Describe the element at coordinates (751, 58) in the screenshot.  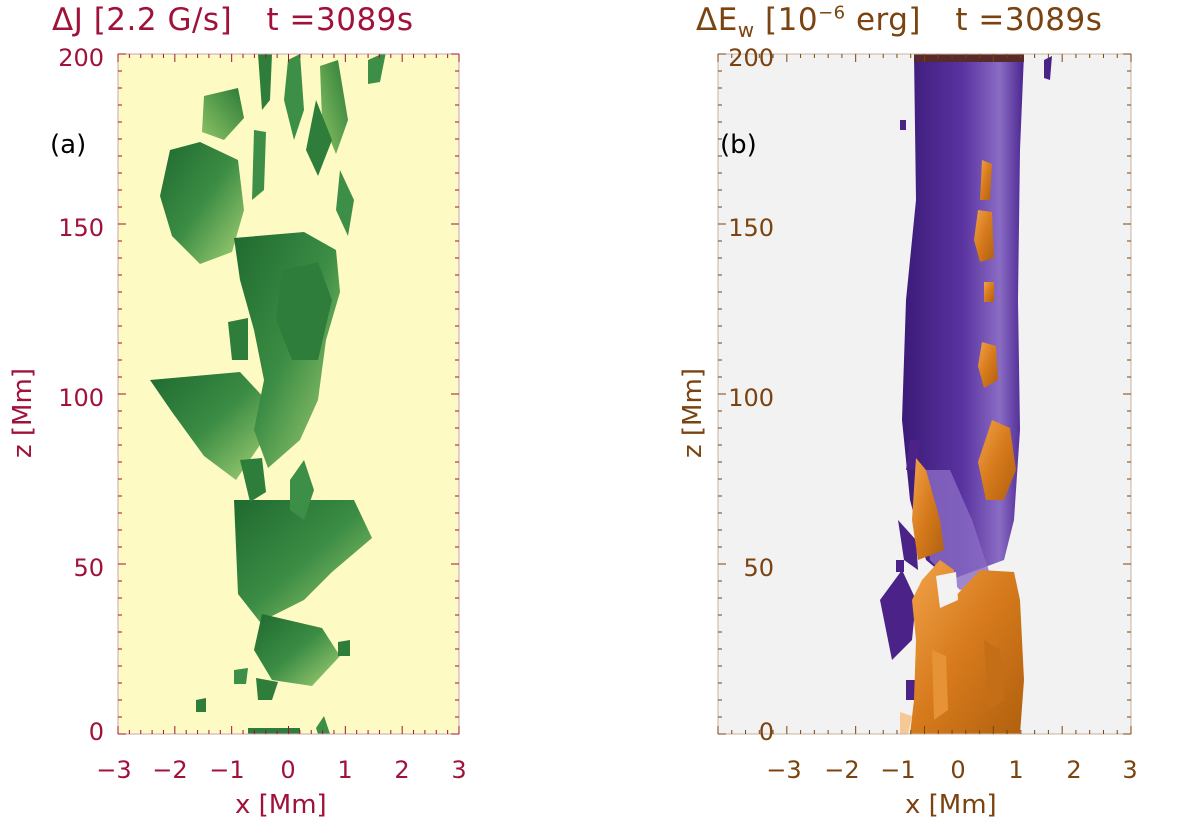
I see `panel-b-ytick: 200` at that location.